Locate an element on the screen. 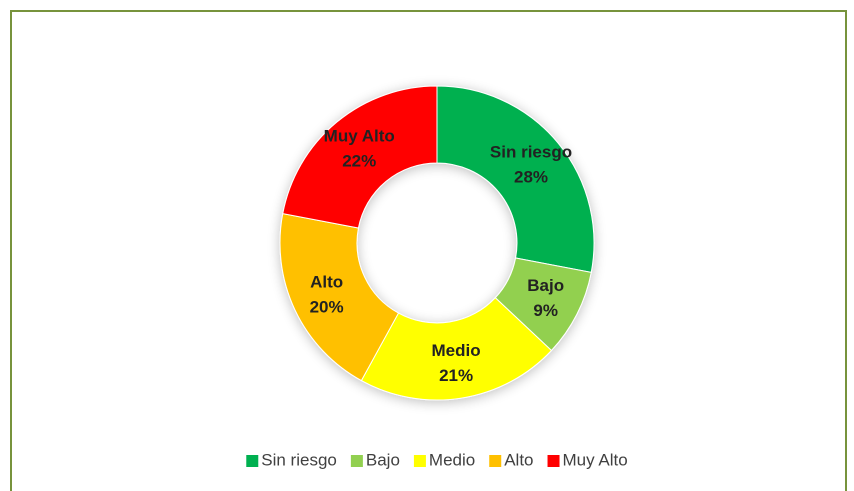 The height and width of the screenshot is (491, 854). data-label-name: Sin riesgo is located at coordinates (531, 152).